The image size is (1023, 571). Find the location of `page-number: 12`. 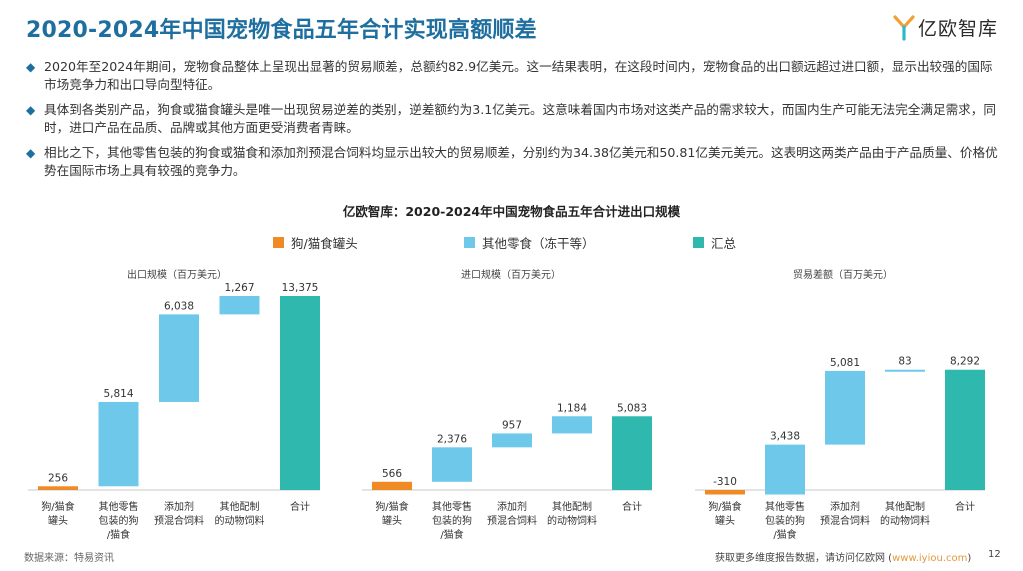

page-number: 12 is located at coordinates (994, 554).